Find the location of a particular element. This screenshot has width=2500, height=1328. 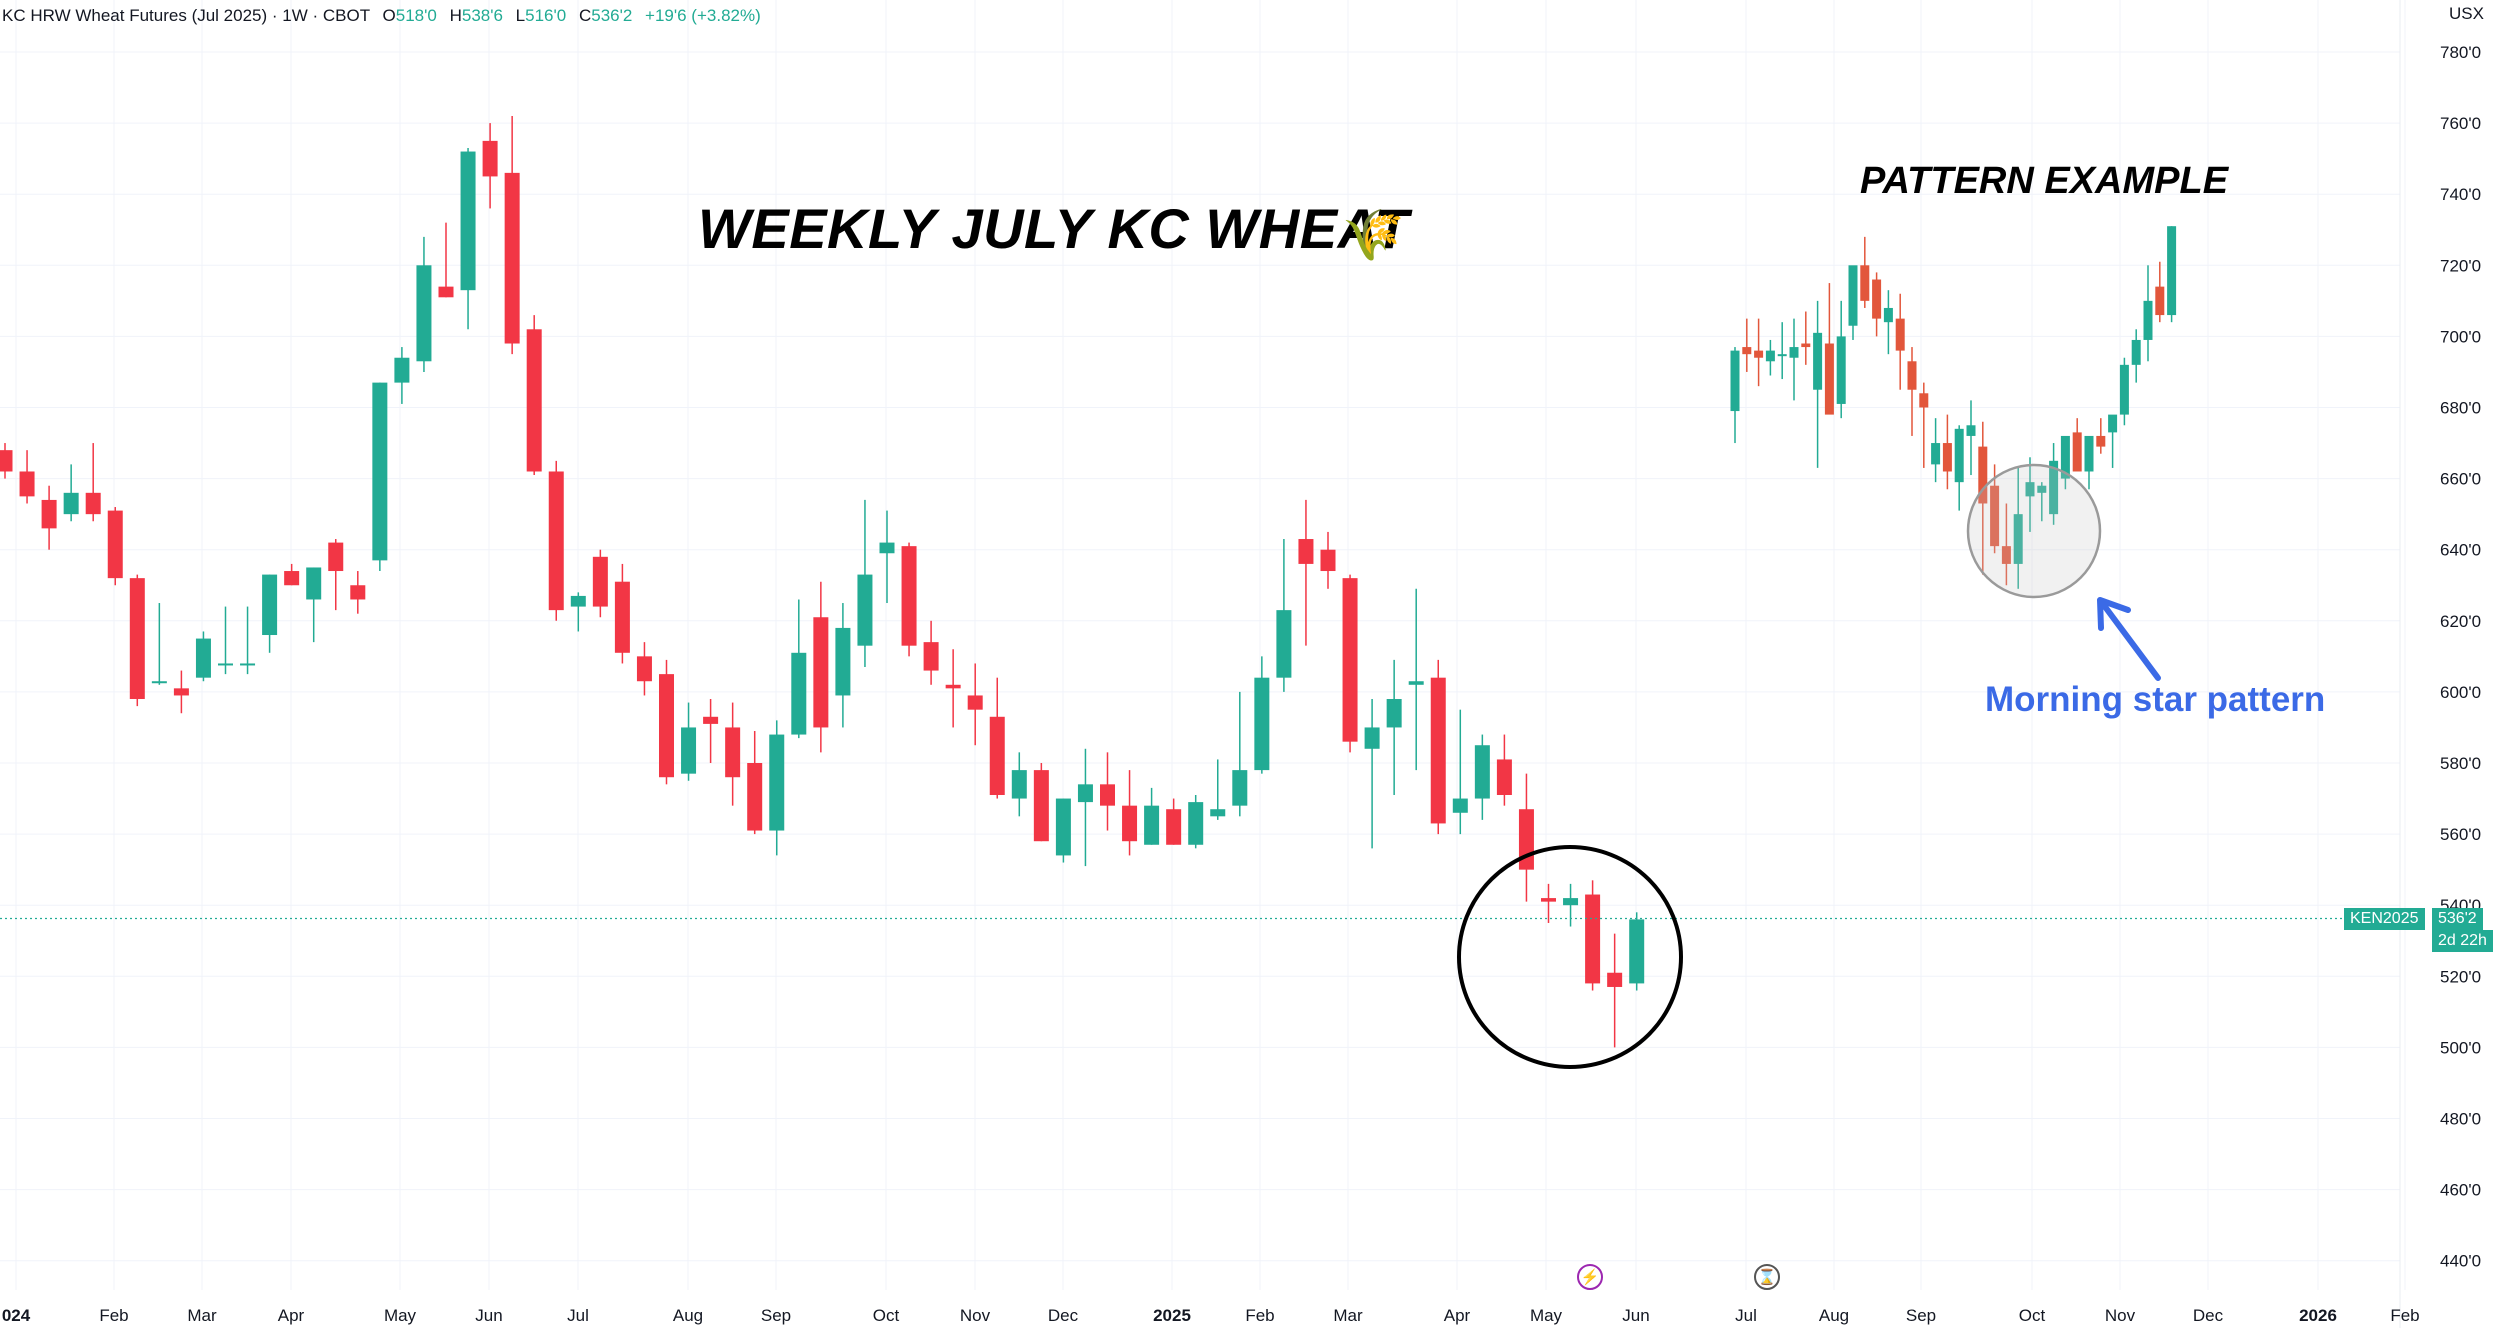

price-tick-label: 720'0 is located at coordinates (2460, 265).